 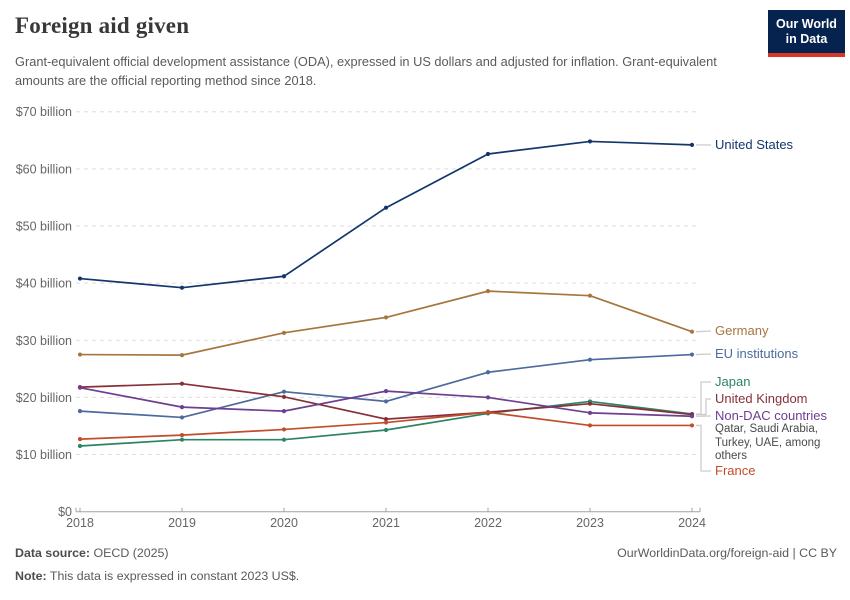 What do you see at coordinates (102, 25) in the screenshot?
I see `page-title: Foreign aid given` at bounding box center [102, 25].